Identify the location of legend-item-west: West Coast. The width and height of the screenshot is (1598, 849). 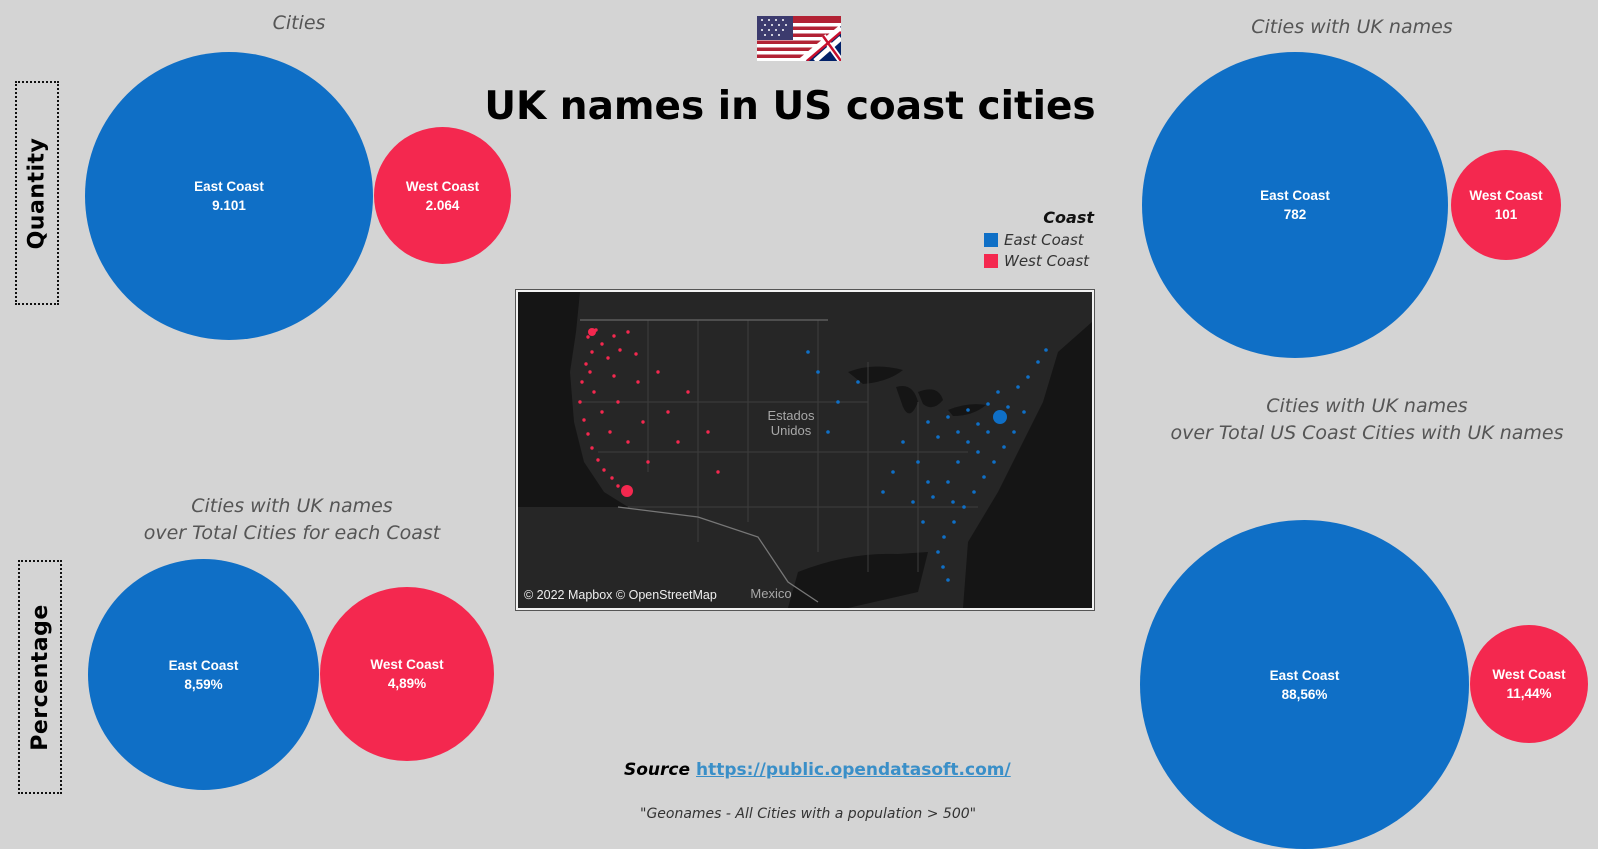
(1039, 260).